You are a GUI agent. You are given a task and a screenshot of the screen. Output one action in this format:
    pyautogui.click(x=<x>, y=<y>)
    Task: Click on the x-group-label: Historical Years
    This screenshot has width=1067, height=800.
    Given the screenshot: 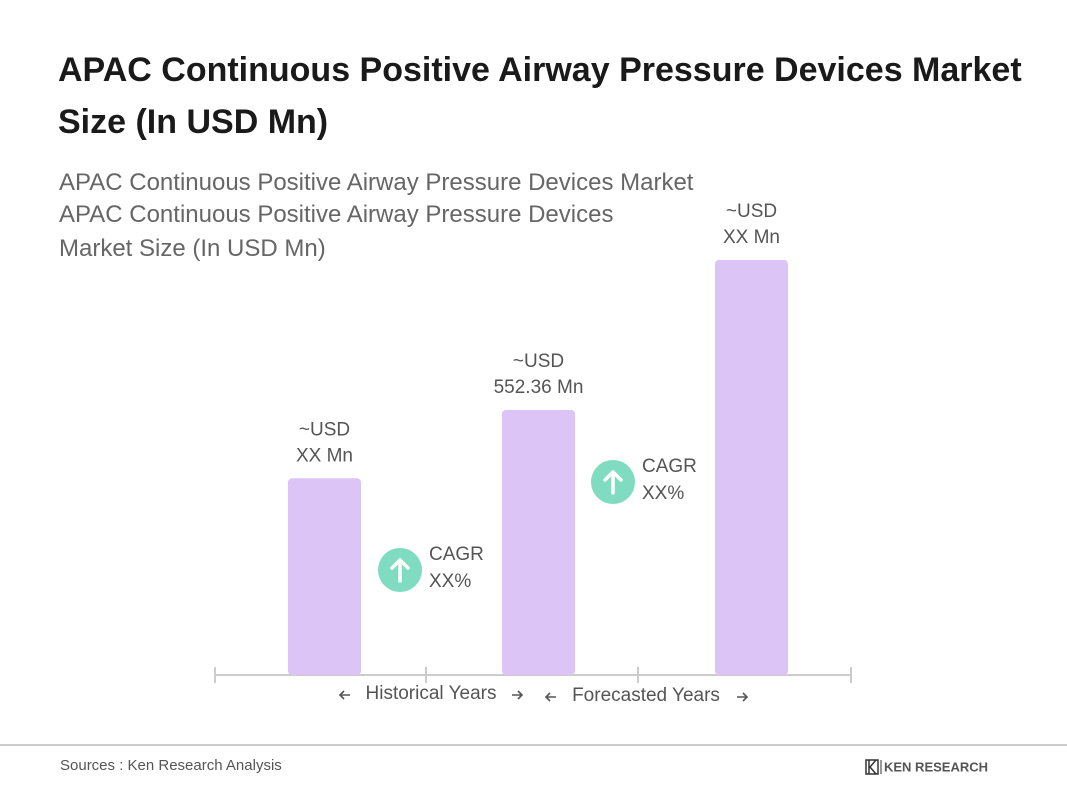 What is the action you would take?
    pyautogui.click(x=431, y=693)
    